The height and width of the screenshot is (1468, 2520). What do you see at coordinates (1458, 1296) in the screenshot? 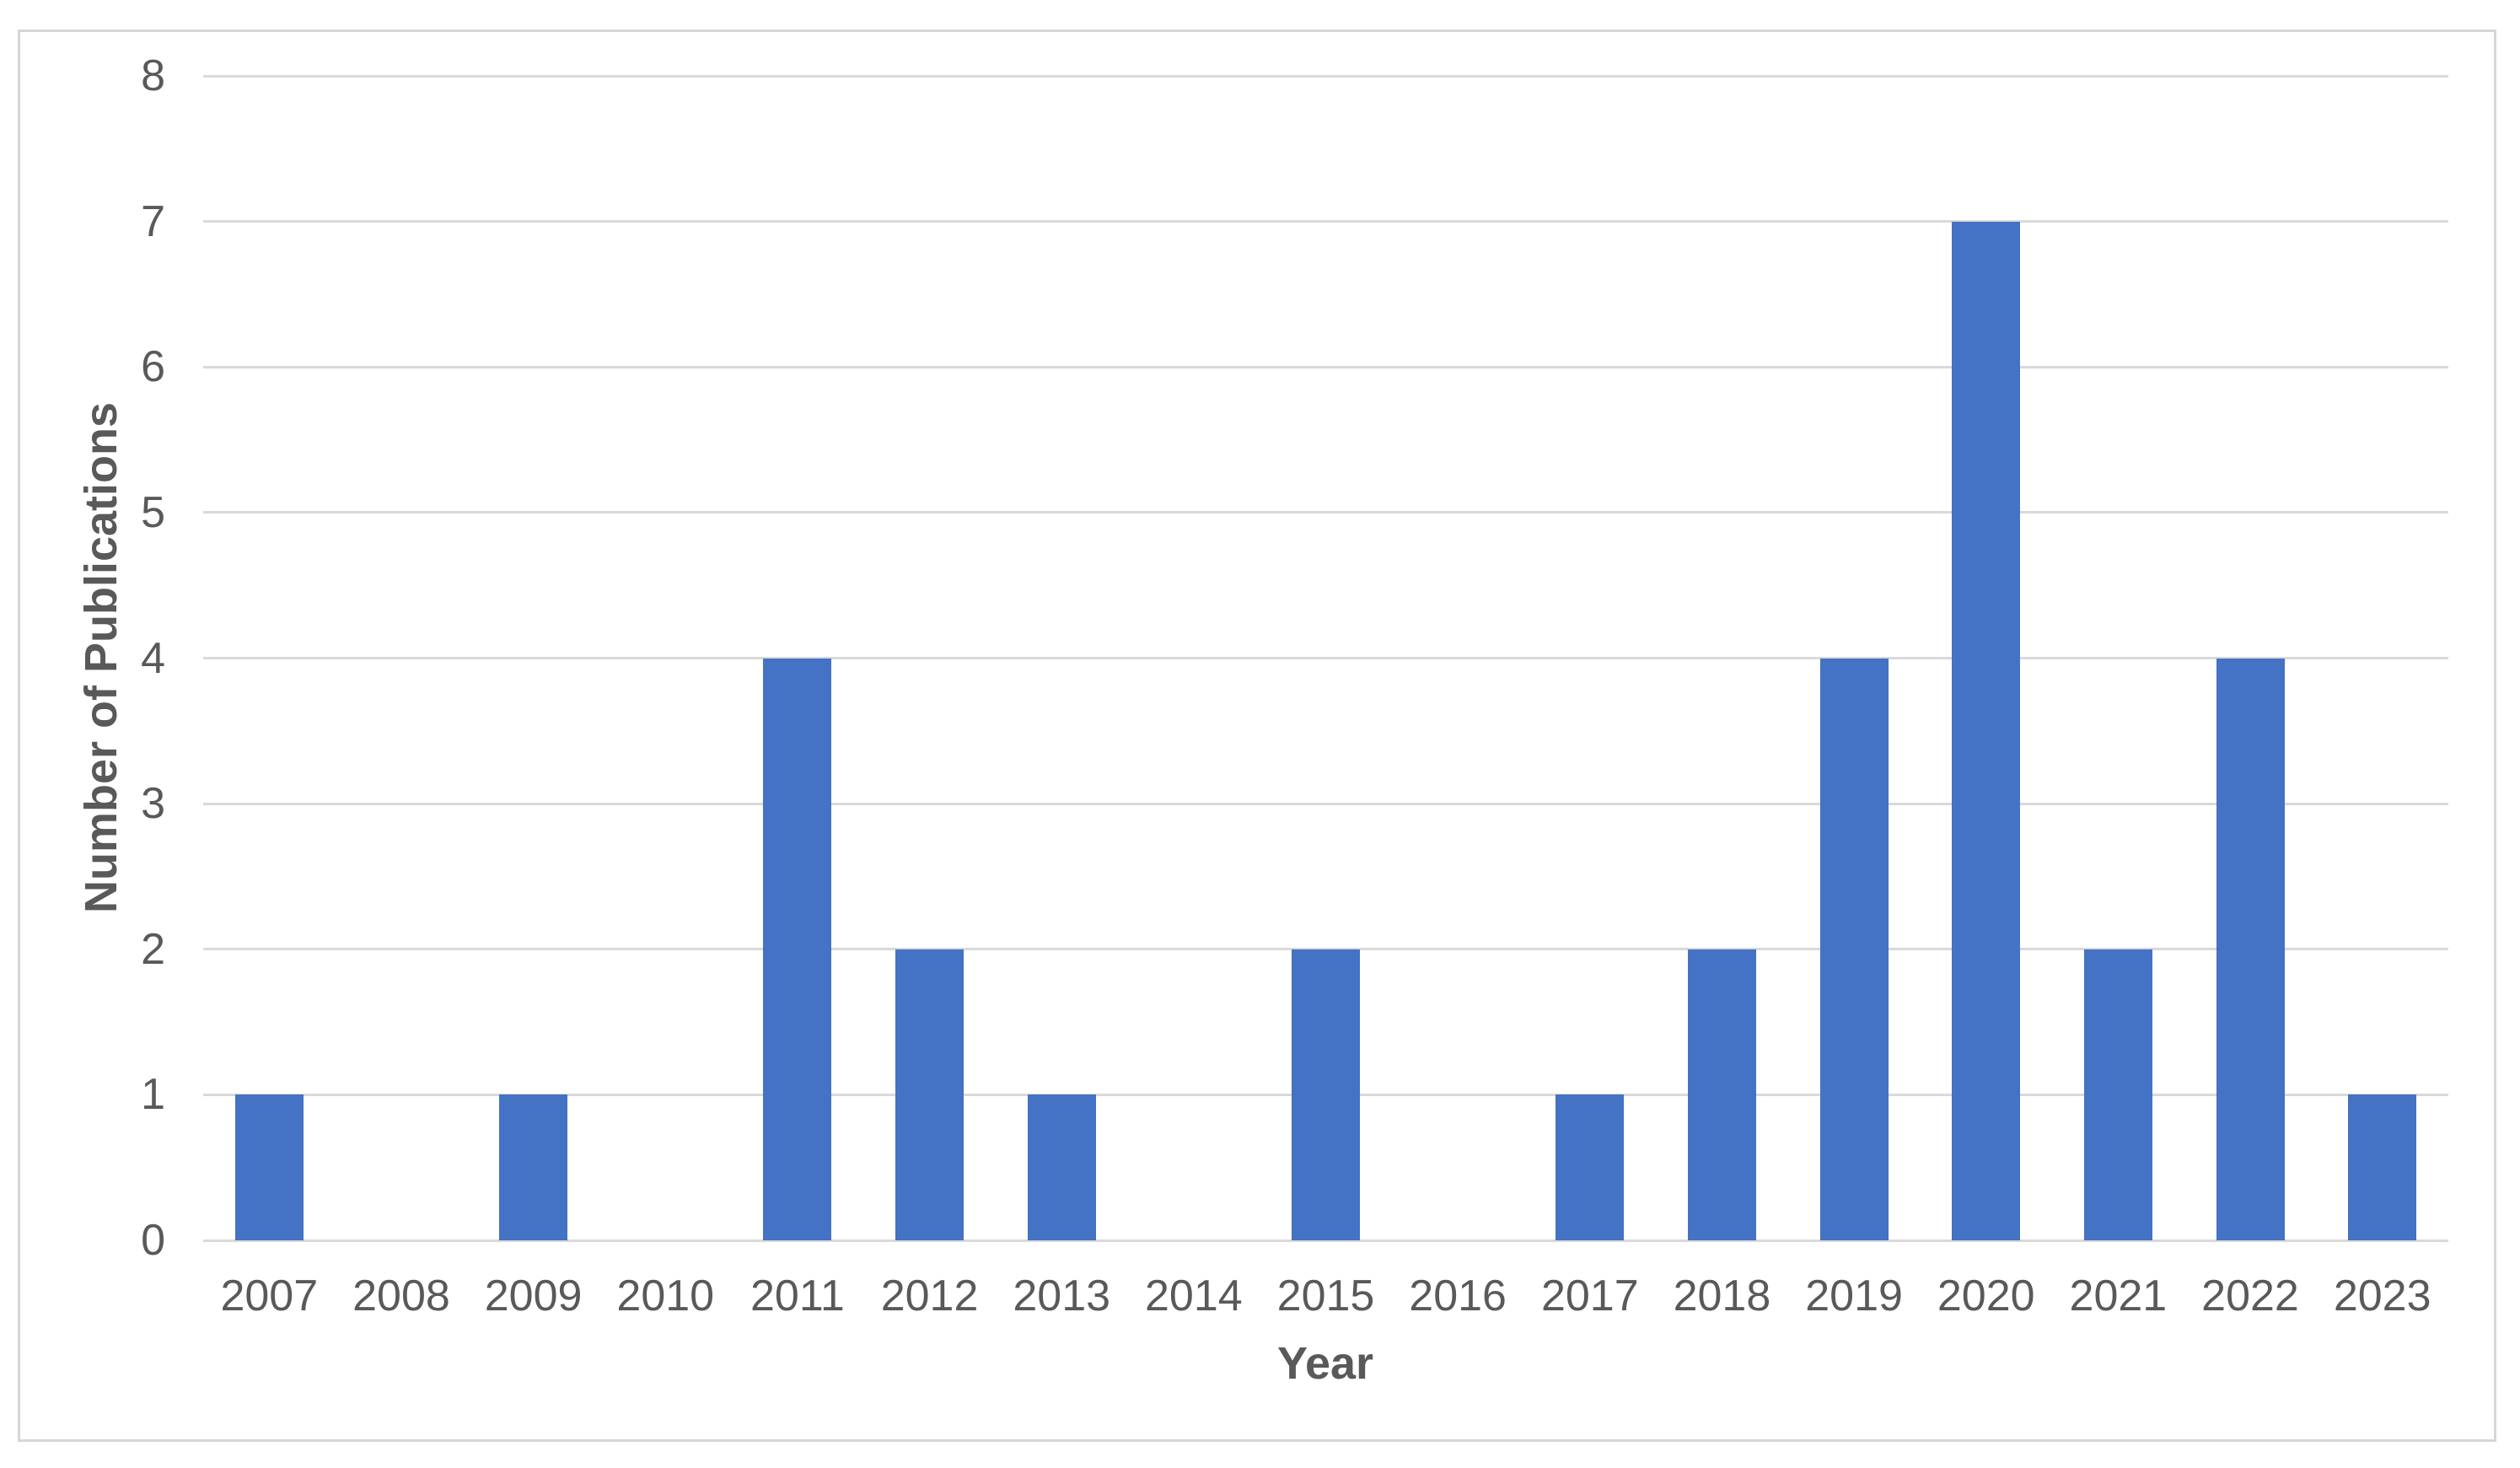
I see `x-tick-label: 2016` at bounding box center [1458, 1296].